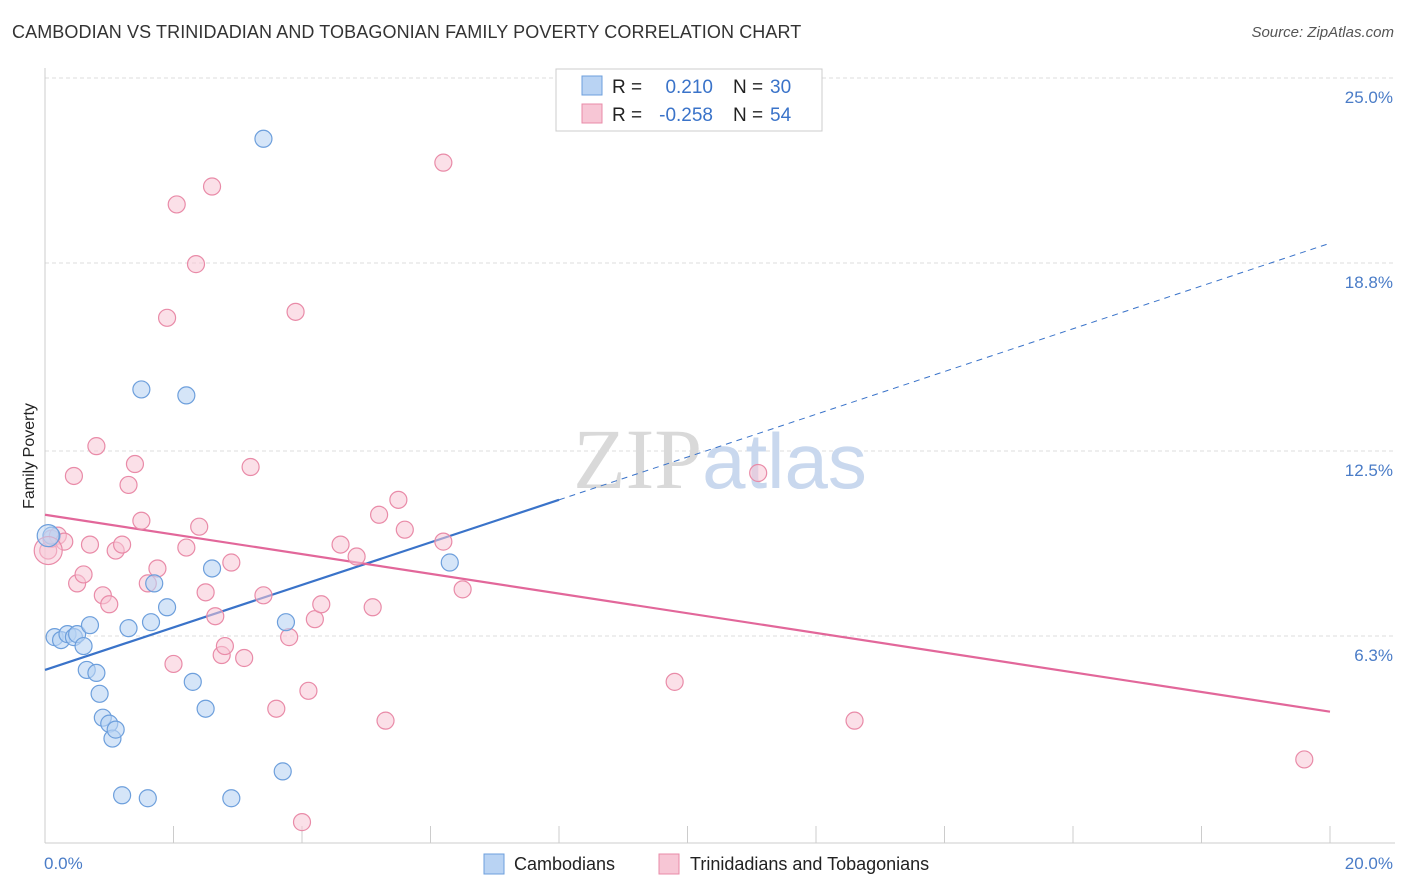 The image size is (1406, 892). I want to click on y-tick-label: 12.5%, so click(1369, 470).